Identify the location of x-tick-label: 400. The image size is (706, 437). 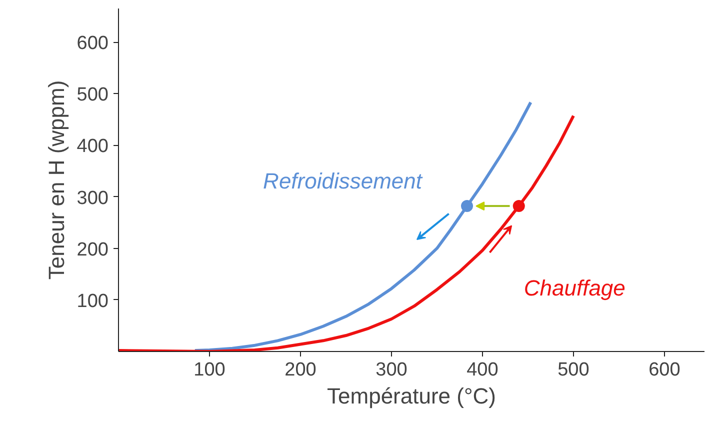
(482, 370).